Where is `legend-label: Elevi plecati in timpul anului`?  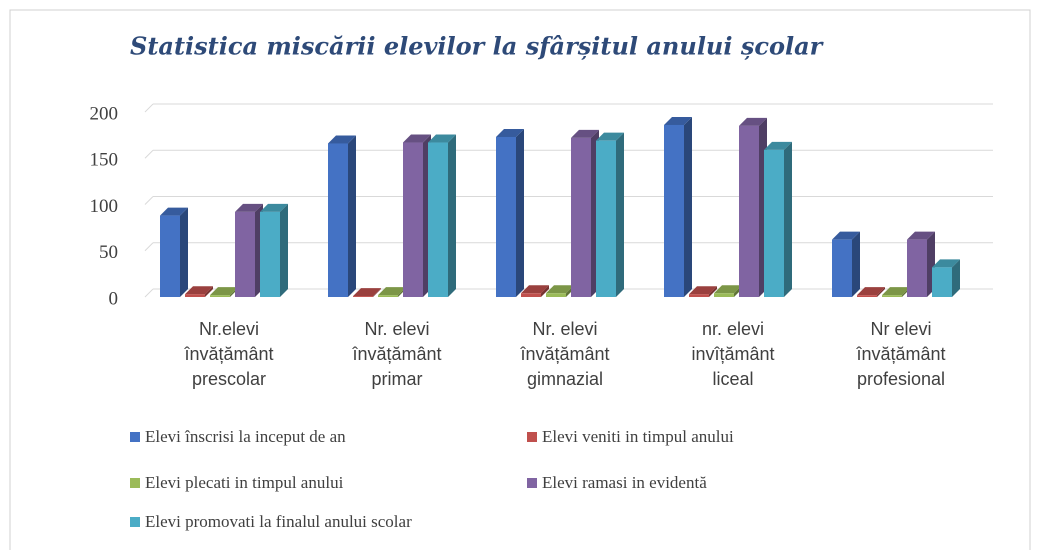
legend-label: Elevi plecati in timpul anului is located at coordinates (244, 482).